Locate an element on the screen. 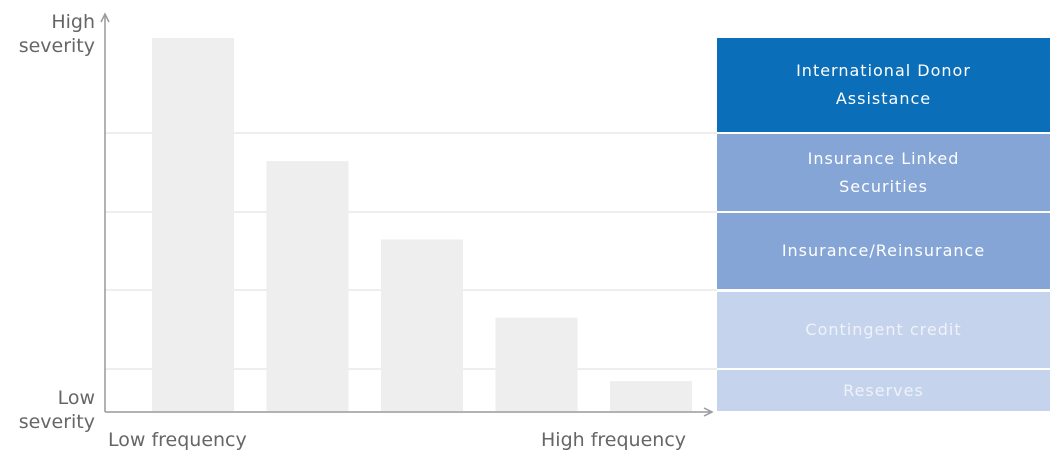 The height and width of the screenshot is (453, 1050). y-axis-top-label: High severity is located at coordinates (47, 34).